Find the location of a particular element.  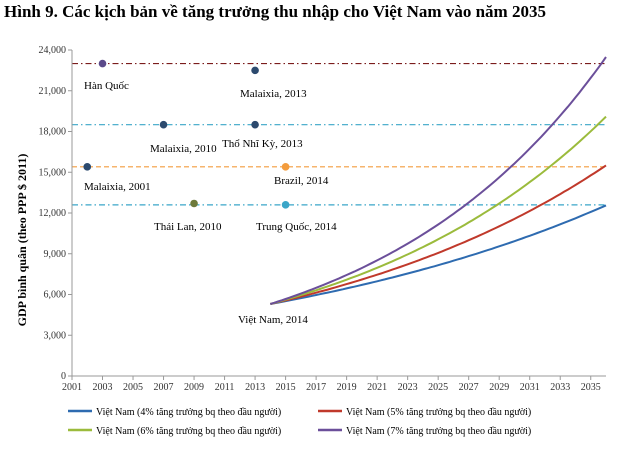

x-tick-label: 2007 is located at coordinates (164, 387).